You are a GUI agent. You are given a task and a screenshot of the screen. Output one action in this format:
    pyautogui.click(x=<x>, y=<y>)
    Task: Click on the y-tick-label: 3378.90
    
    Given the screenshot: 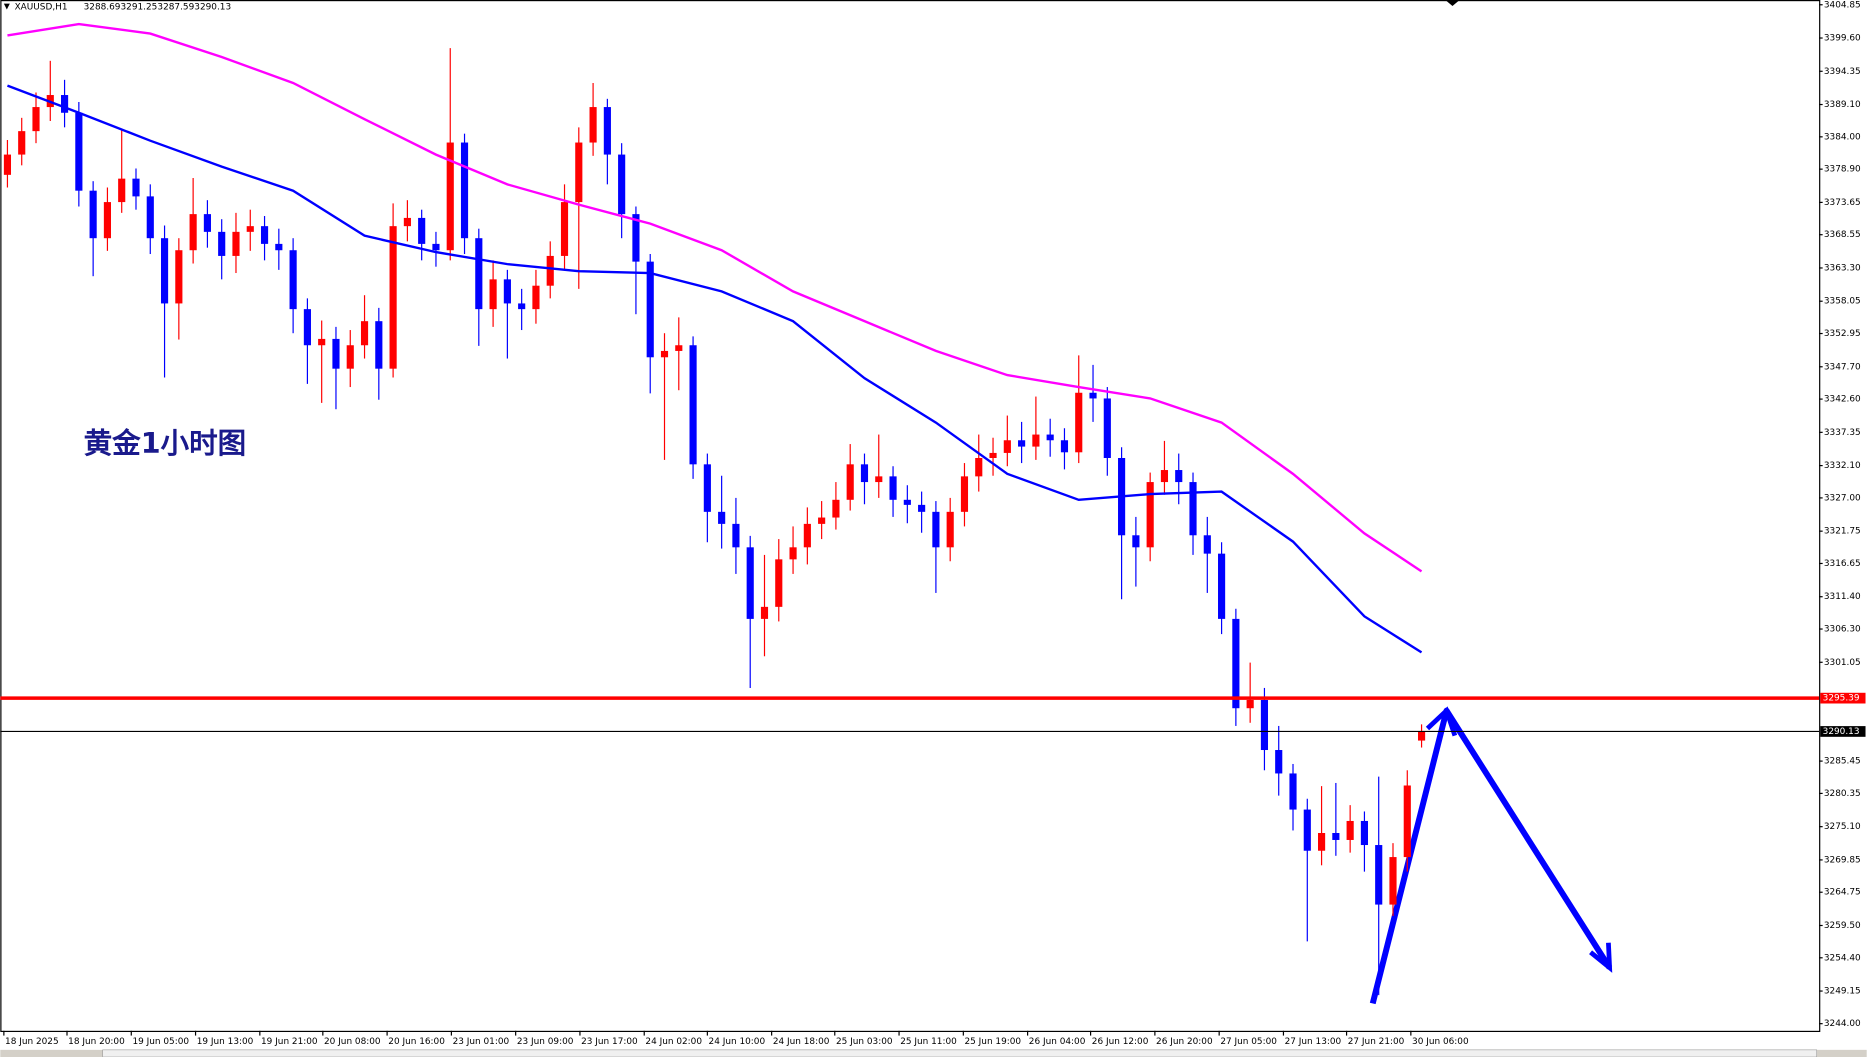 What is the action you would take?
    pyautogui.click(x=1842, y=170)
    